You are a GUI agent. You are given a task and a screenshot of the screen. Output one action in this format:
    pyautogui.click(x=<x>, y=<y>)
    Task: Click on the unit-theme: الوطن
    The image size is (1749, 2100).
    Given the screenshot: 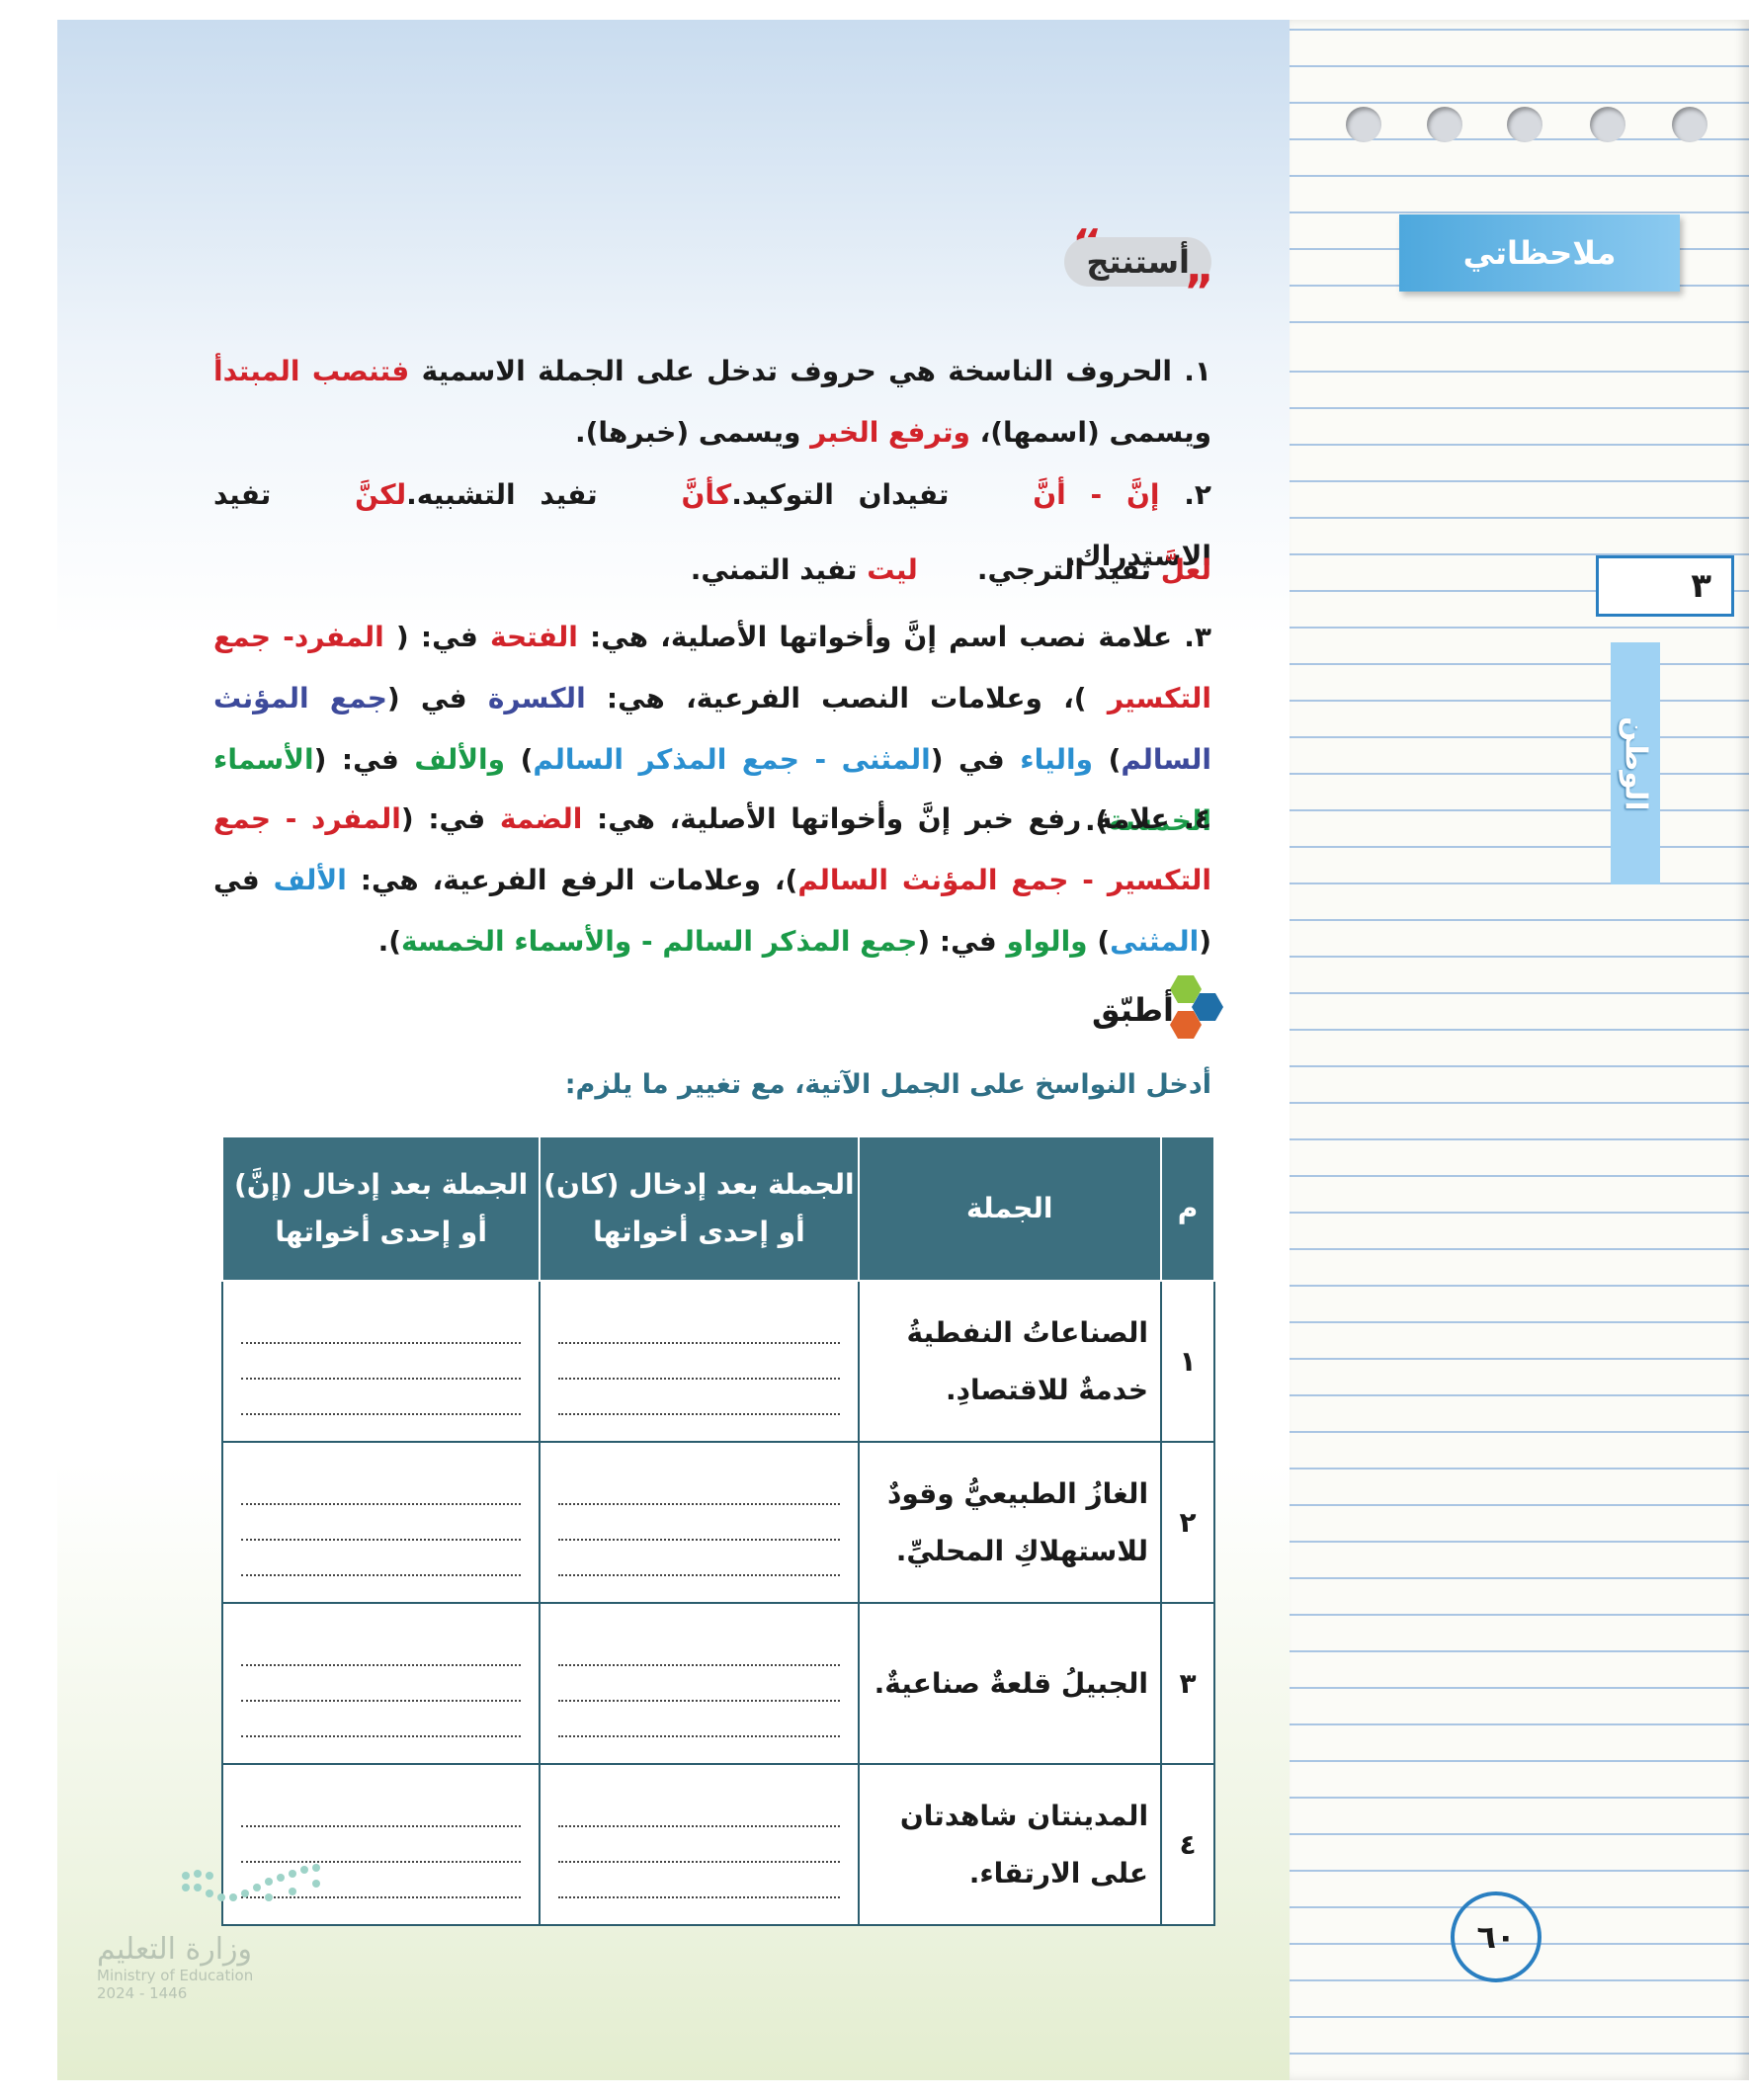 What is the action you would take?
    pyautogui.click(x=1636, y=763)
    